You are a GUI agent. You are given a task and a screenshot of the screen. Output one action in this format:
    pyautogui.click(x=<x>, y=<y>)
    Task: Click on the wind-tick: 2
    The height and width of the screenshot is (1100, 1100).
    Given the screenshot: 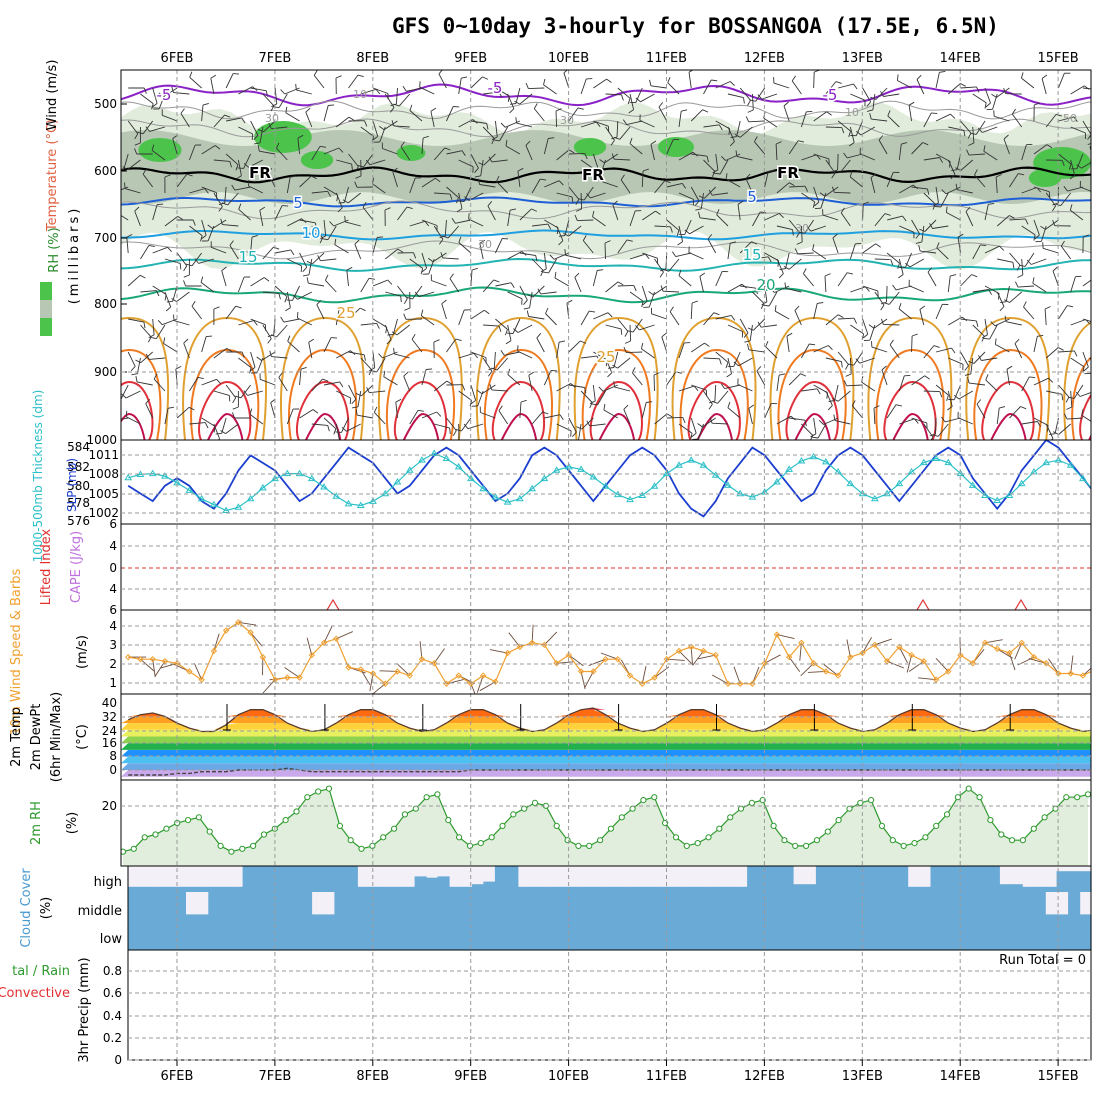 What is the action you would take?
    pyautogui.click(x=113, y=664)
    